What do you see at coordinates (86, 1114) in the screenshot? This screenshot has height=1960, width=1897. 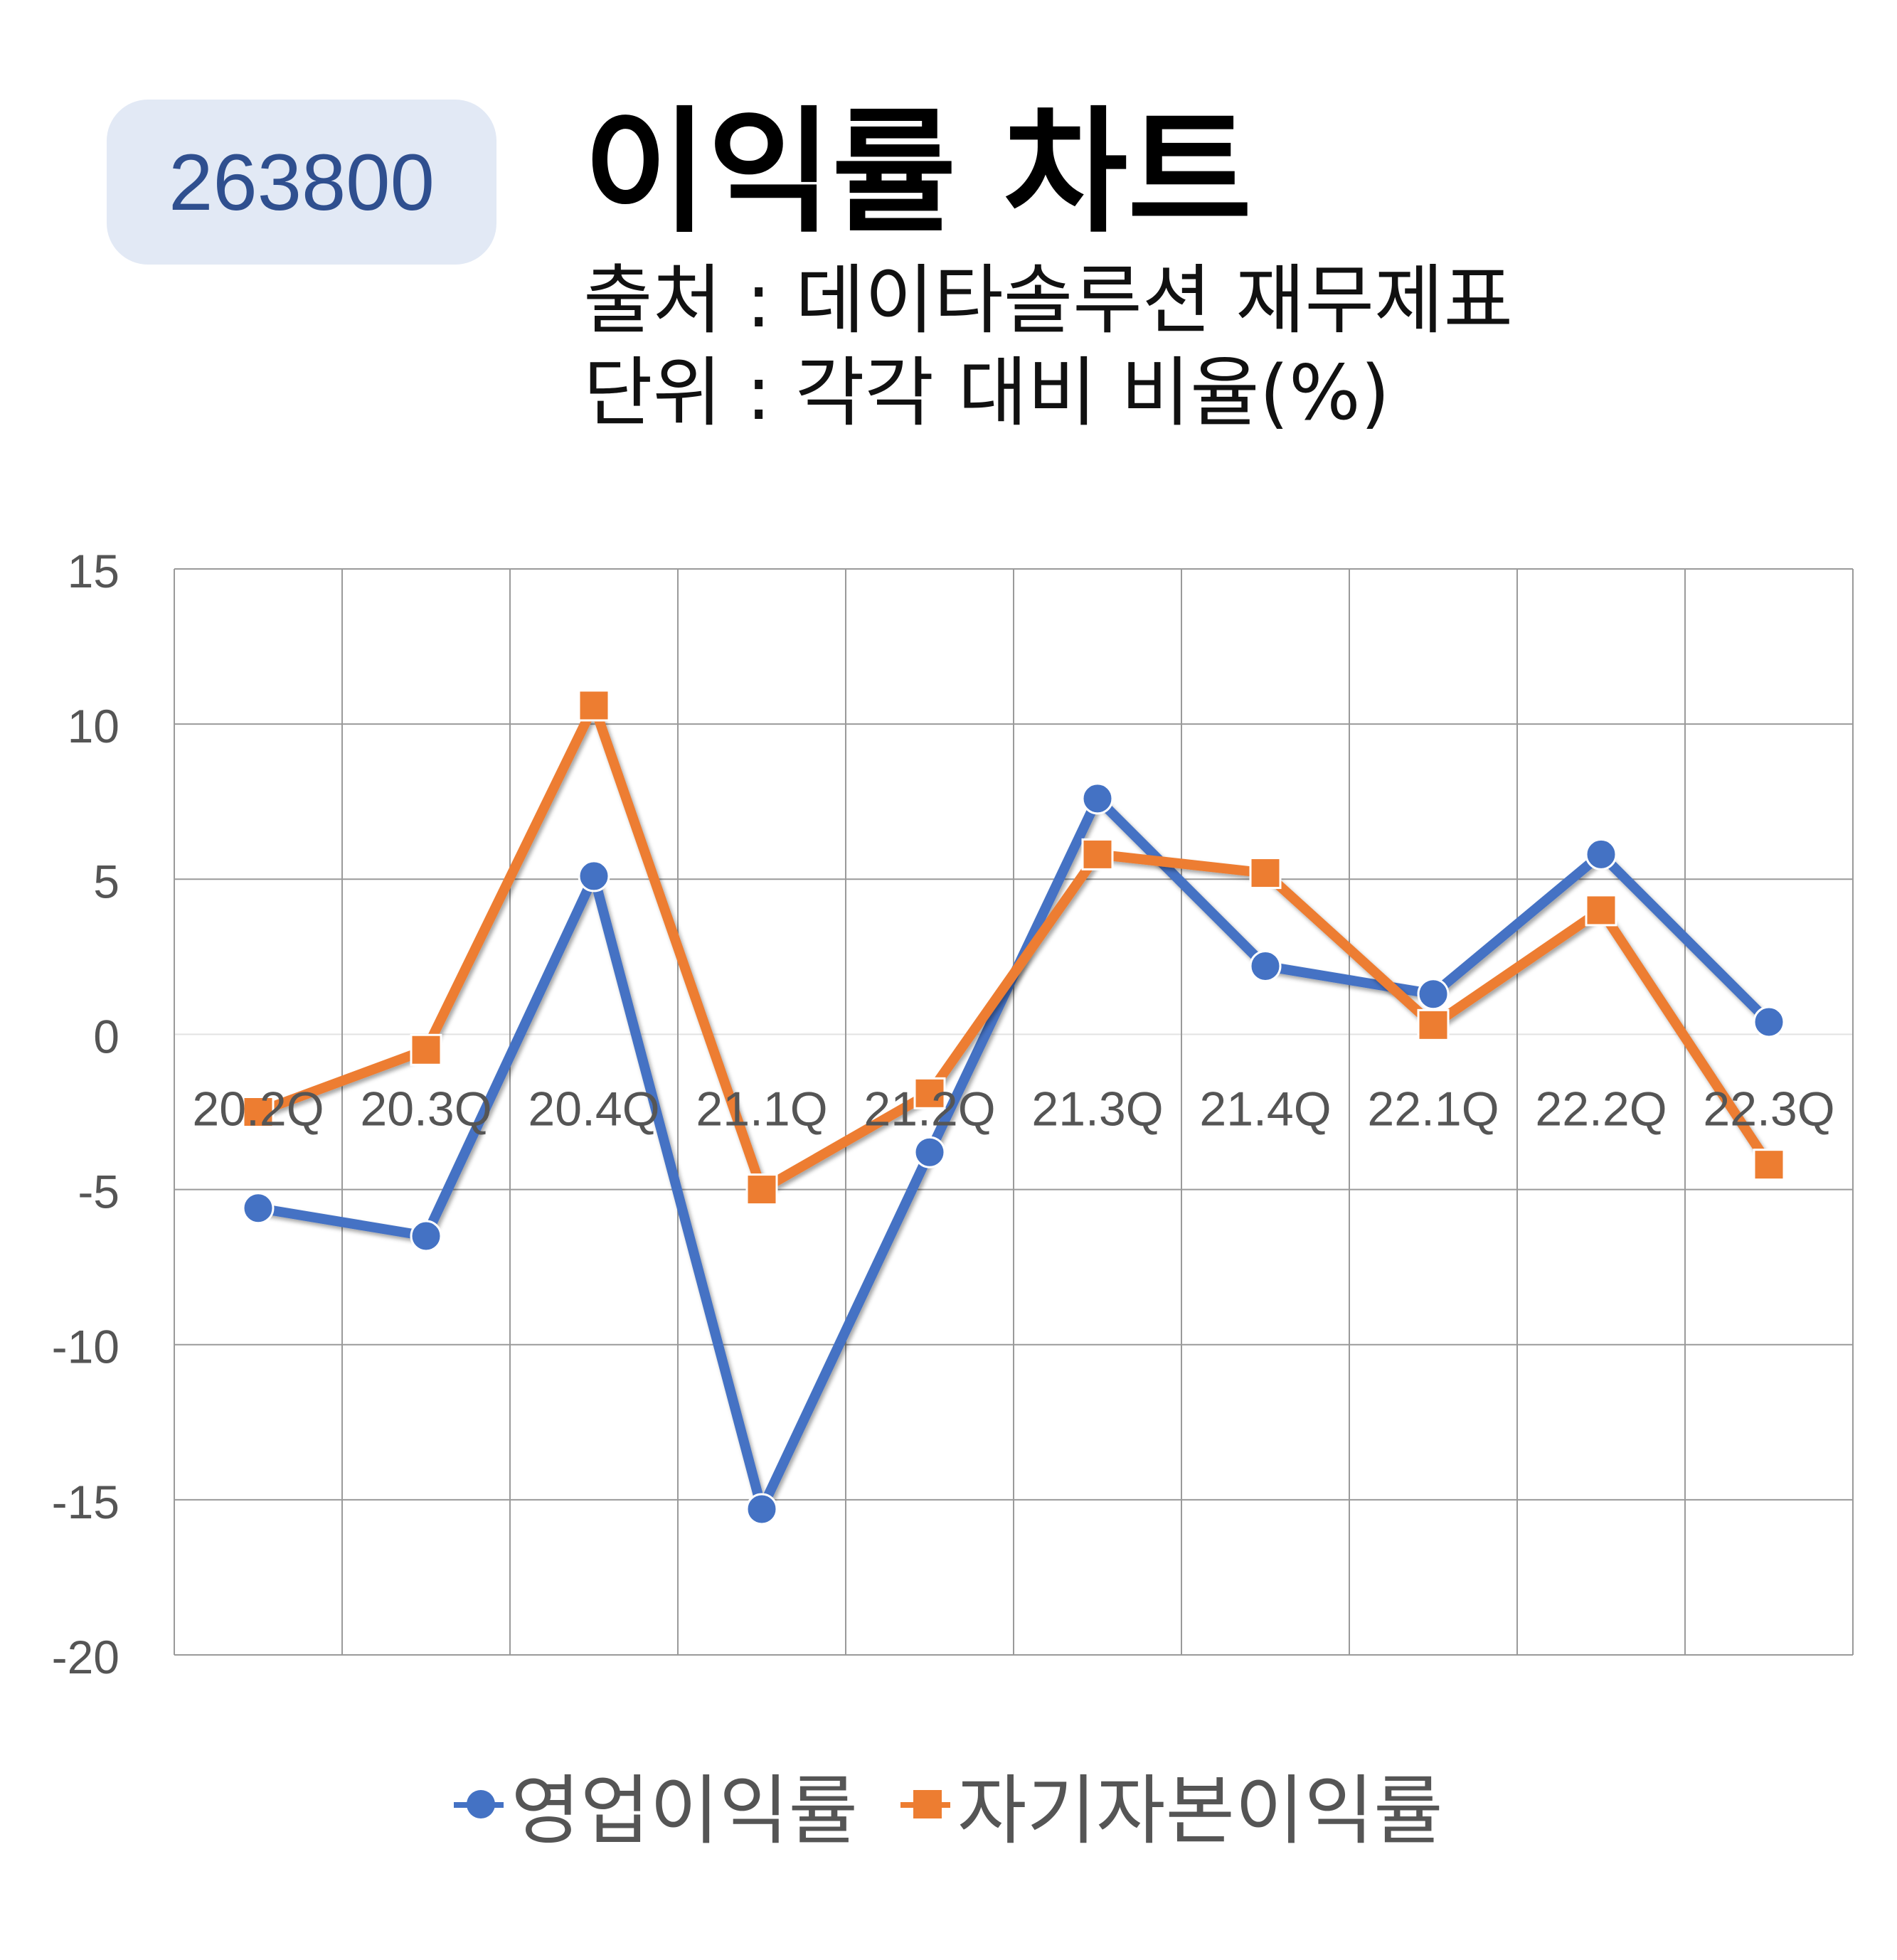 I see `y-axis-labels: 15 10 5 0 -5 -10 -15 -20` at bounding box center [86, 1114].